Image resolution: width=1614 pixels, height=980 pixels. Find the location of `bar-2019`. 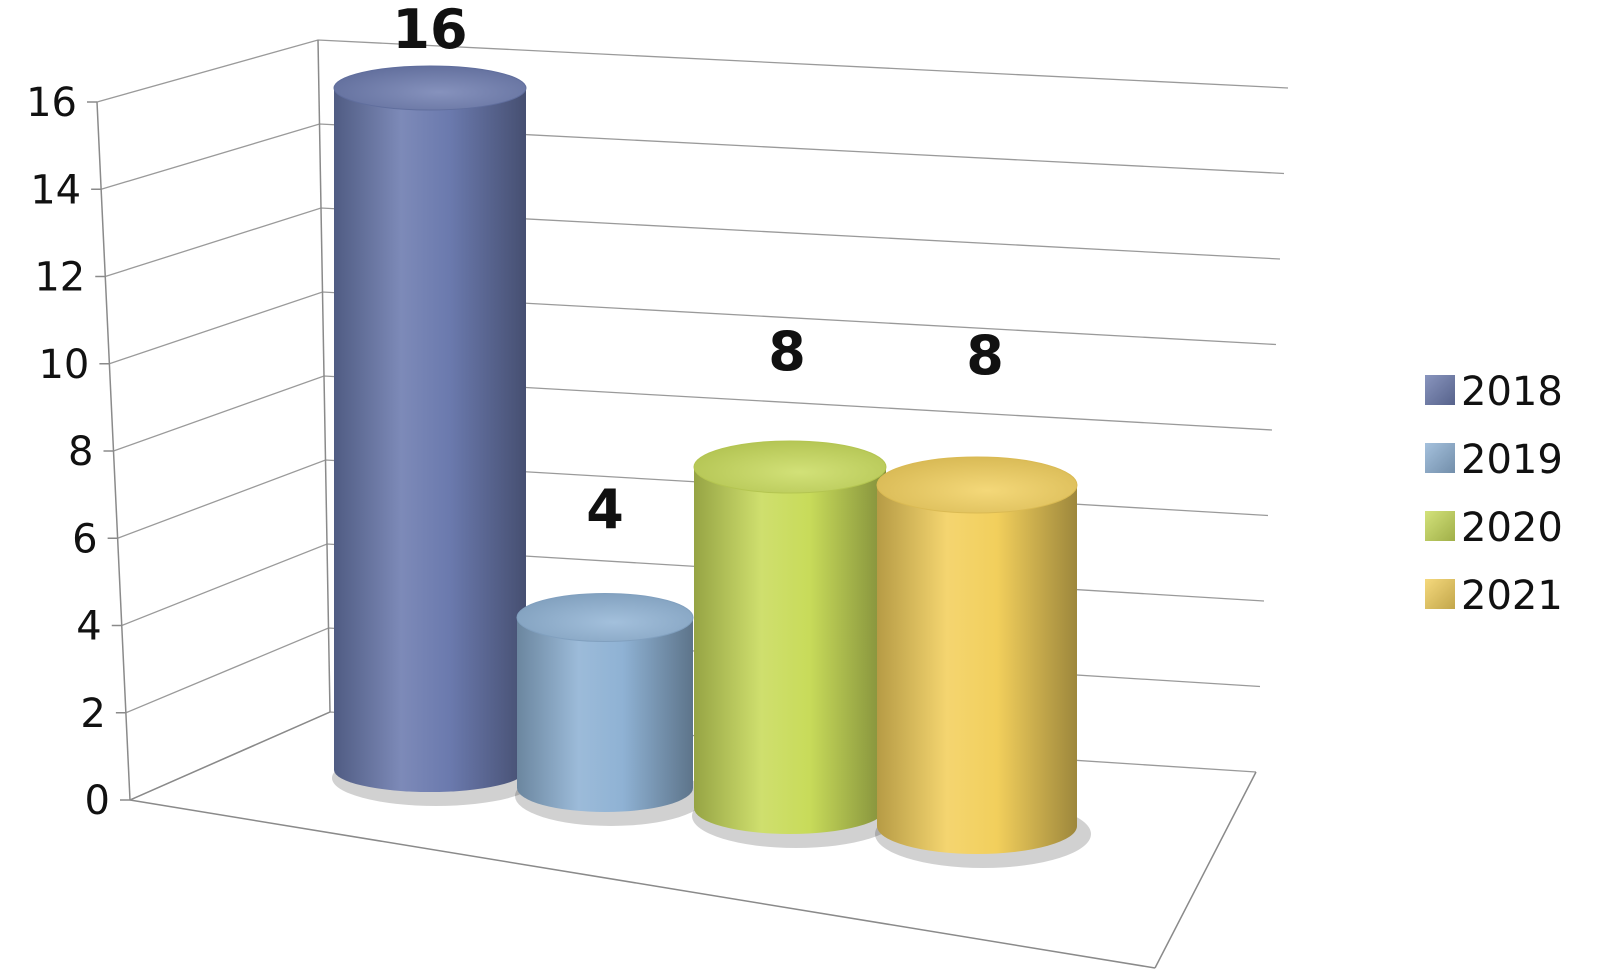

bar-2019 is located at coordinates (611, 709).